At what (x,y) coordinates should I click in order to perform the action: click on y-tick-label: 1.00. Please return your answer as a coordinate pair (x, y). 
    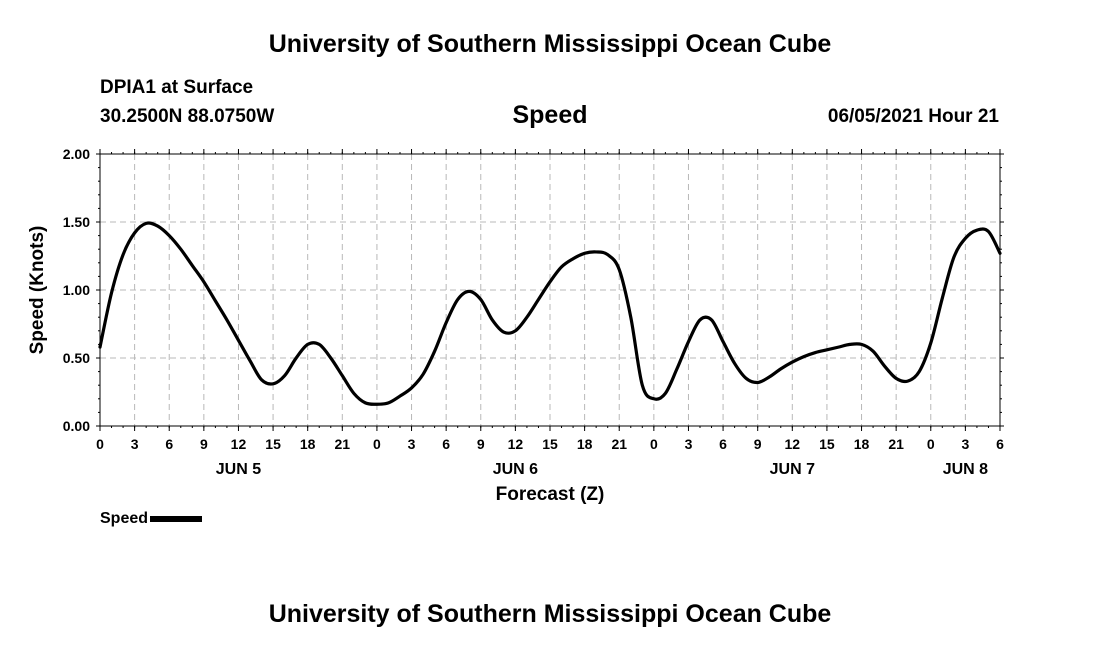
    Looking at the image, I should click on (76, 290).